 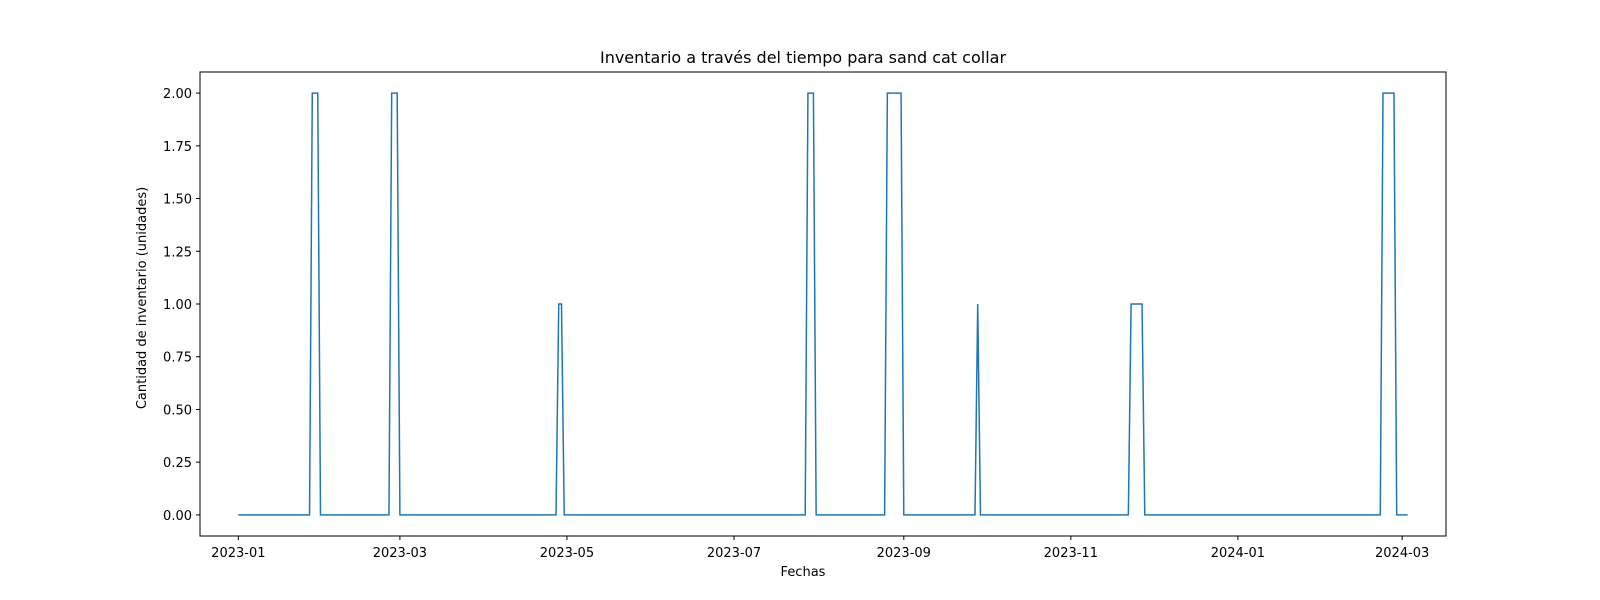 I want to click on x-tick-label: 2023-11, so click(x=1071, y=553).